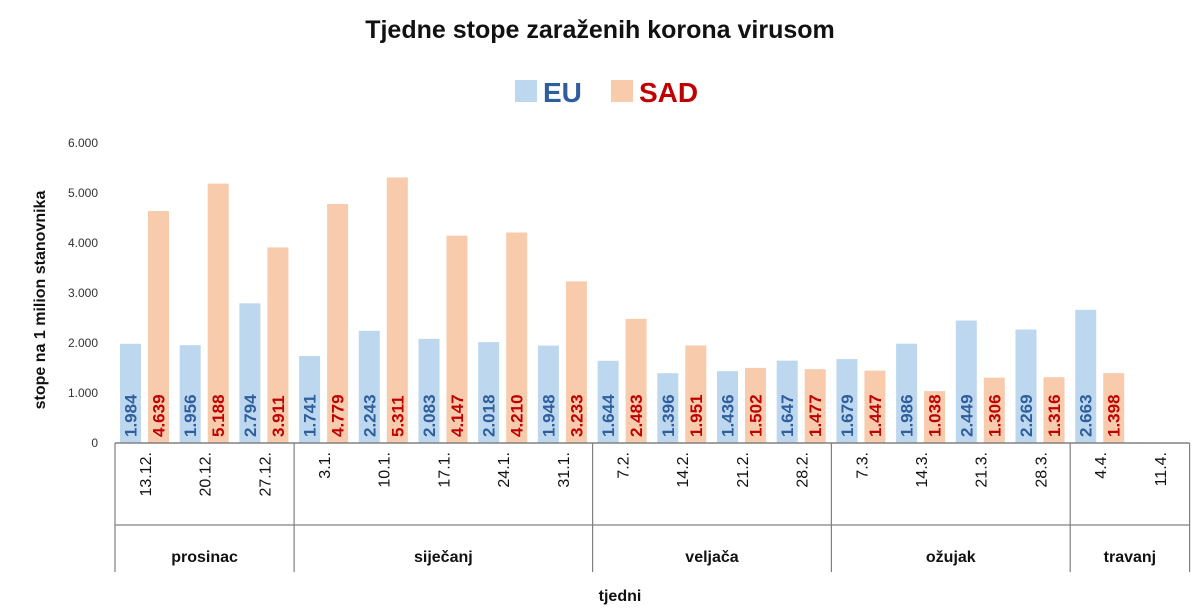 The width and height of the screenshot is (1200, 616). I want to click on data-label-sad: 4.779, so click(338, 415).